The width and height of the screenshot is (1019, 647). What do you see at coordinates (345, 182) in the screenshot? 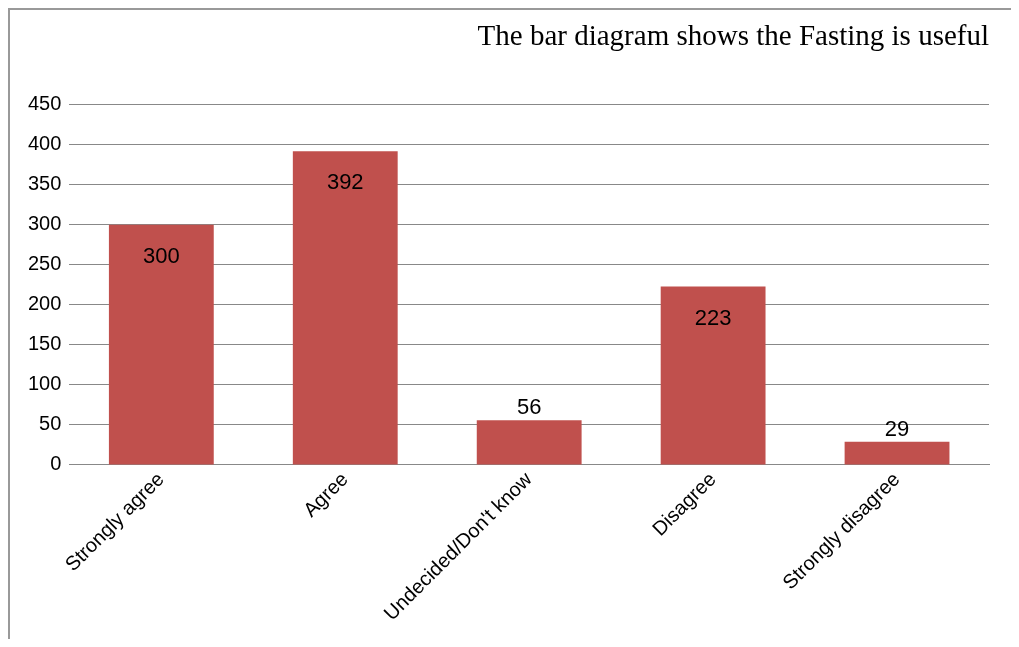
I see `data-label: 392` at bounding box center [345, 182].